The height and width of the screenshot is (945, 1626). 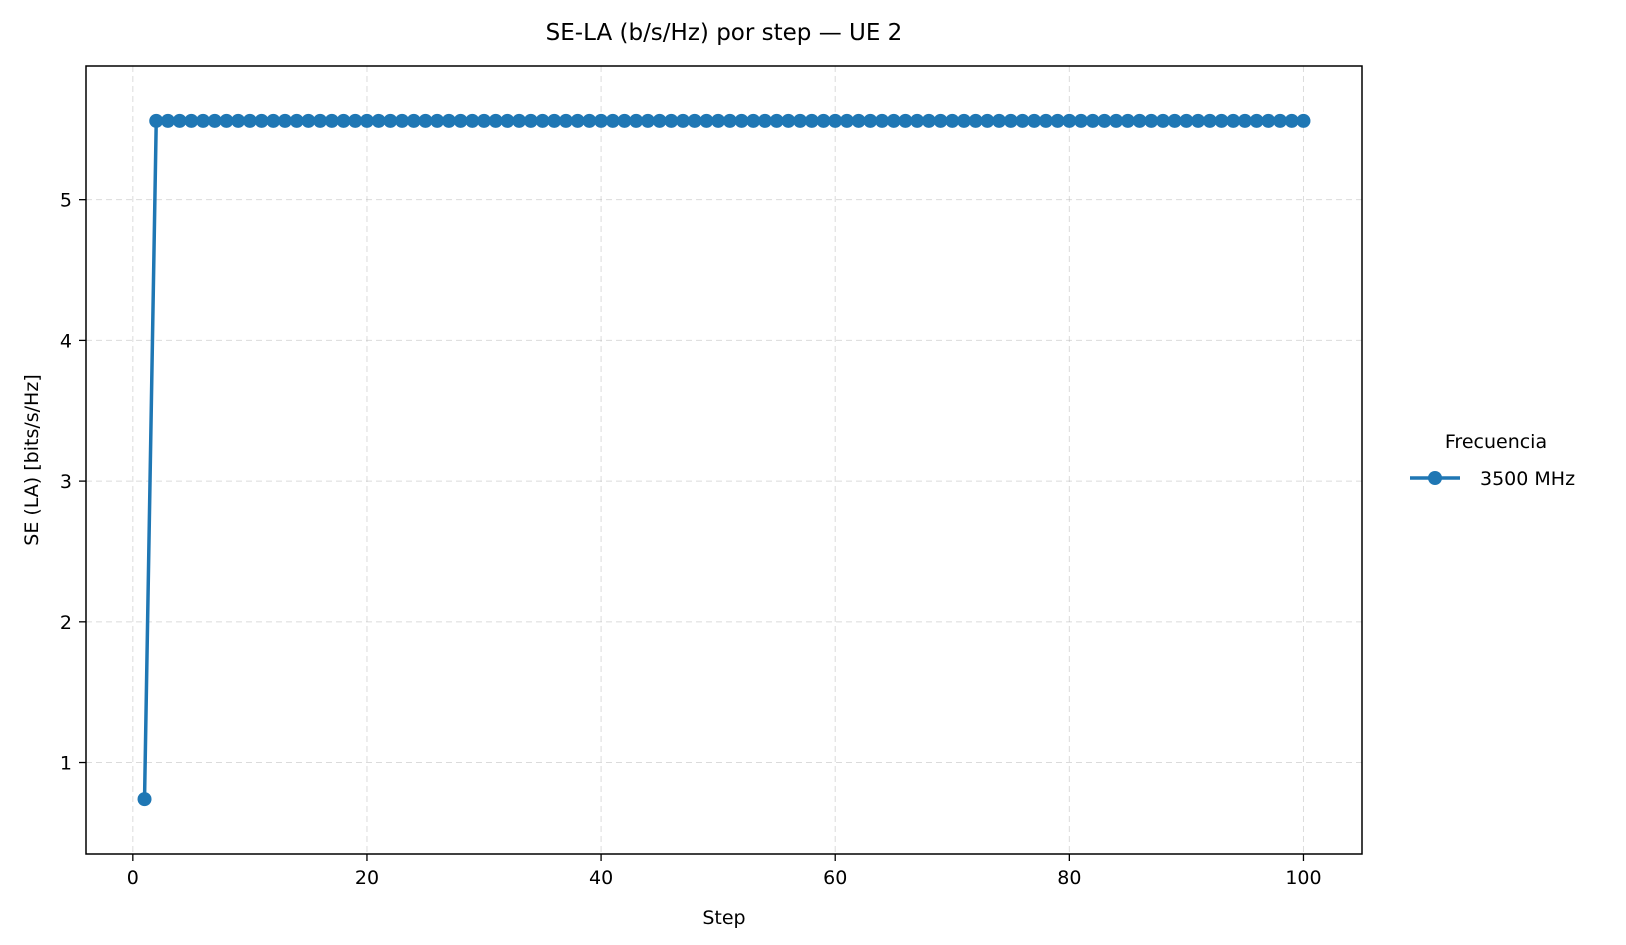 I want to click on legend-marker, so click(x=1435, y=478).